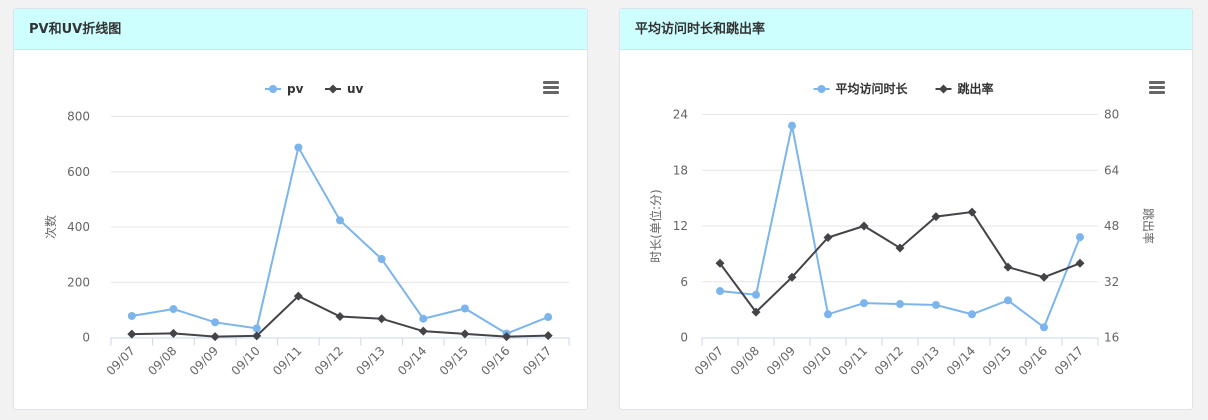 Image resolution: width=1208 pixels, height=420 pixels. Describe the element at coordinates (1111, 170) in the screenshot. I see `y-right-tick-label: 64` at that location.